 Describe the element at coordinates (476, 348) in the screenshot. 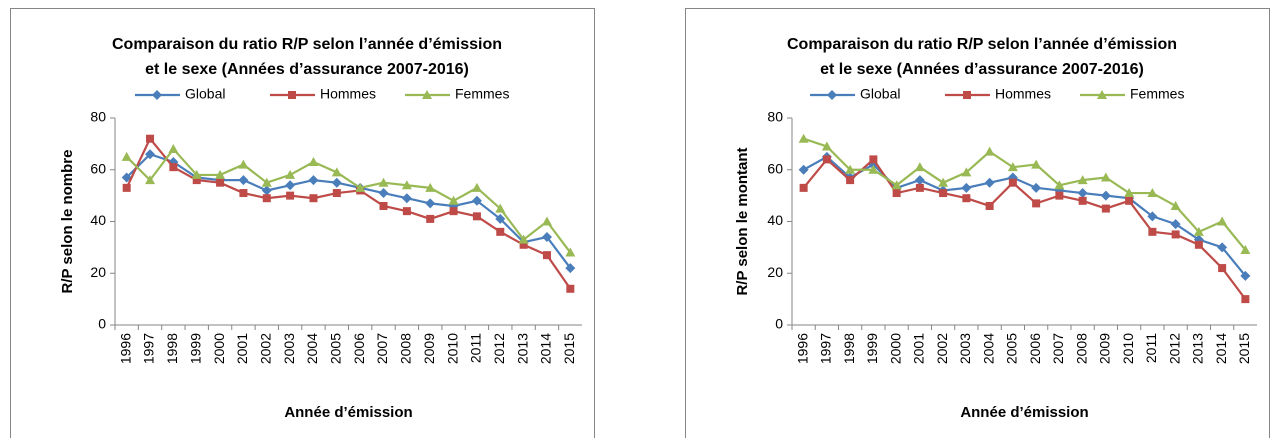

I see `x-tick-label: 2011` at that location.